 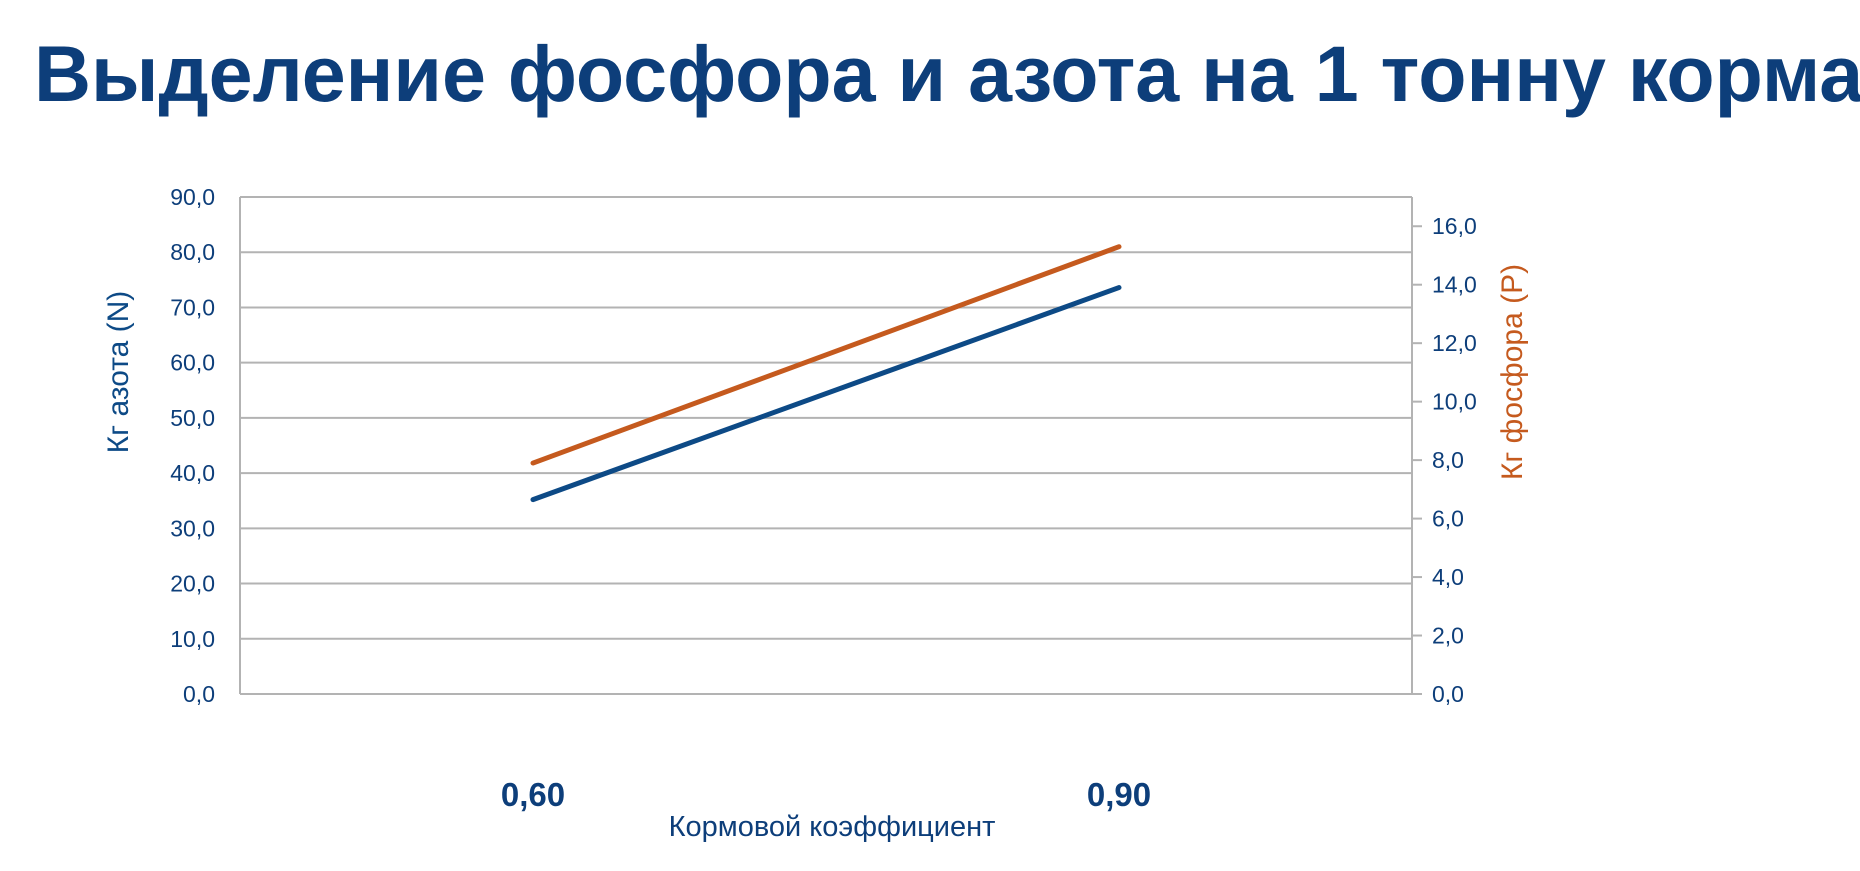 What do you see at coordinates (192, 307) in the screenshot?
I see `left-tick-label: 70,0` at bounding box center [192, 307].